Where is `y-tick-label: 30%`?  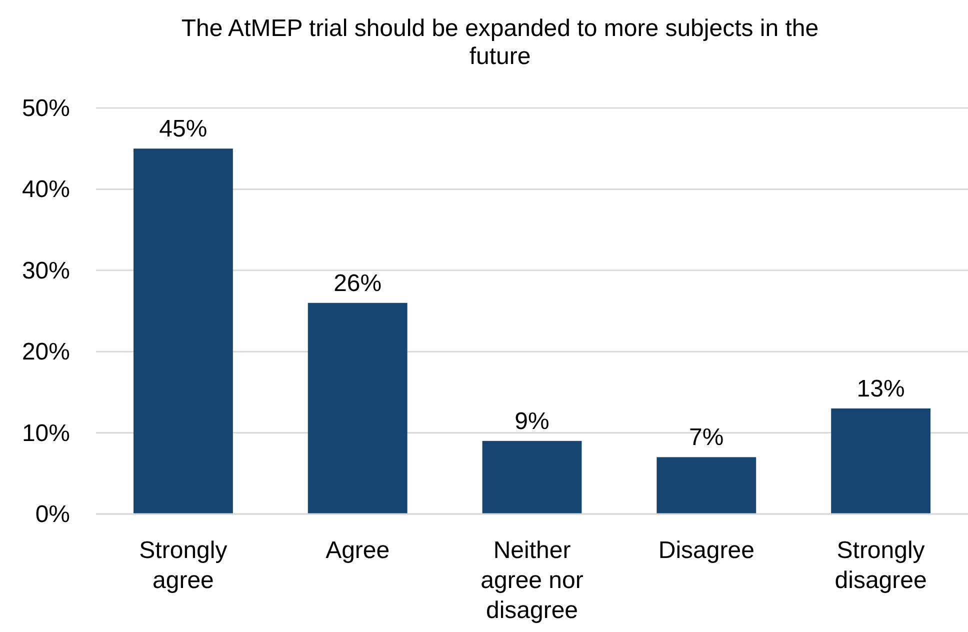
y-tick-label: 30% is located at coordinates (46, 270).